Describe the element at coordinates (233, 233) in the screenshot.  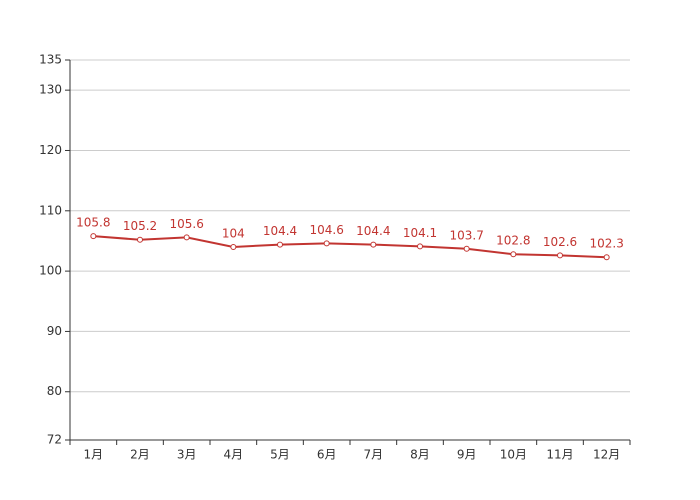
I see `data-label: 104` at that location.